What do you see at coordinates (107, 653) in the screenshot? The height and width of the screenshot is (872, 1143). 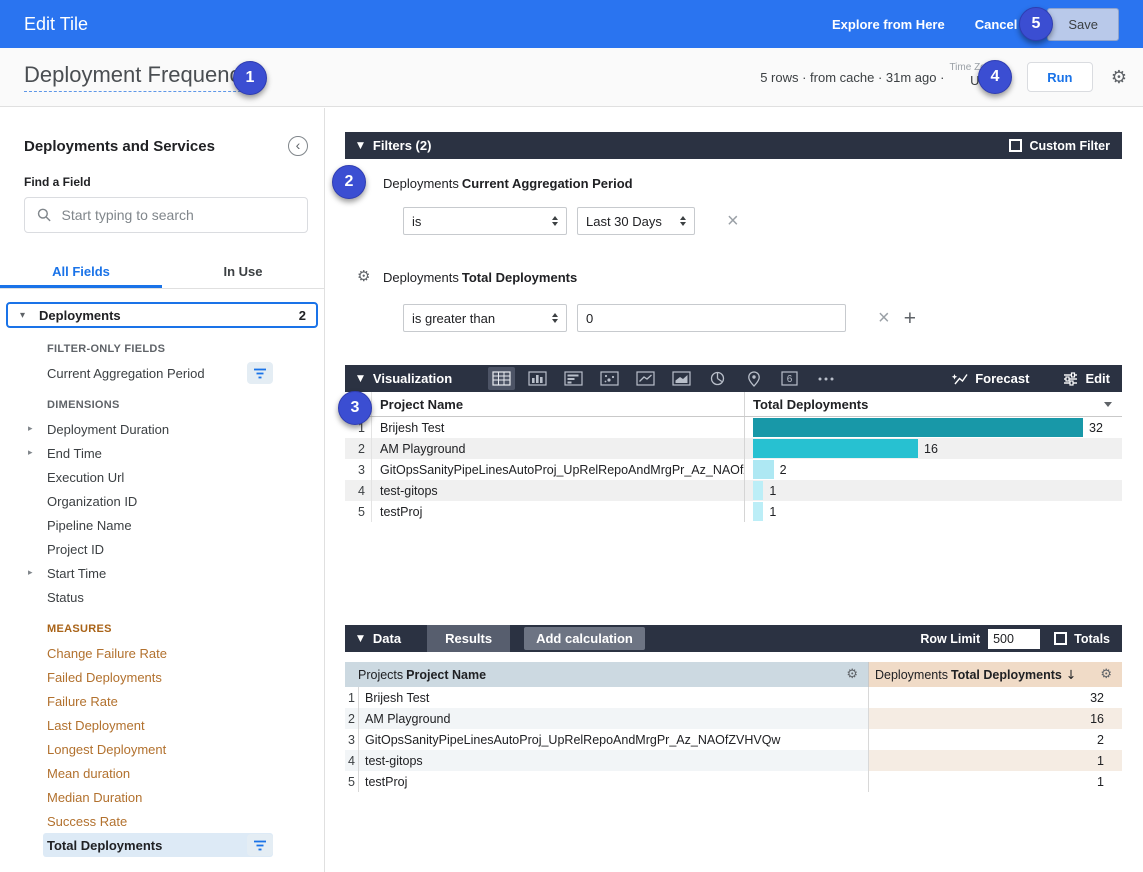 I see `field-change-failure-rate: Change Failure Rate` at bounding box center [107, 653].